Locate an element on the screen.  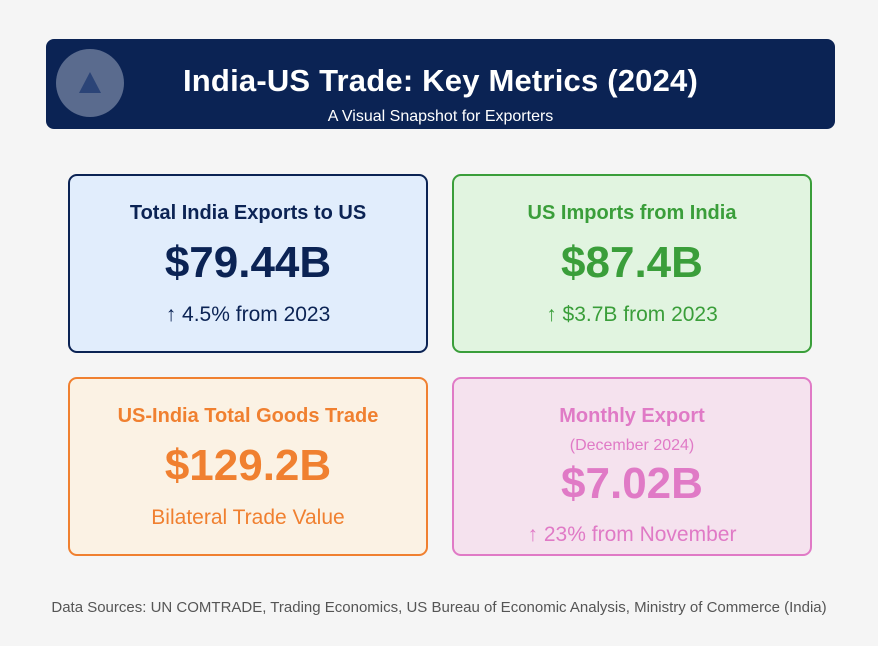
logo is located at coordinates (90, 83).